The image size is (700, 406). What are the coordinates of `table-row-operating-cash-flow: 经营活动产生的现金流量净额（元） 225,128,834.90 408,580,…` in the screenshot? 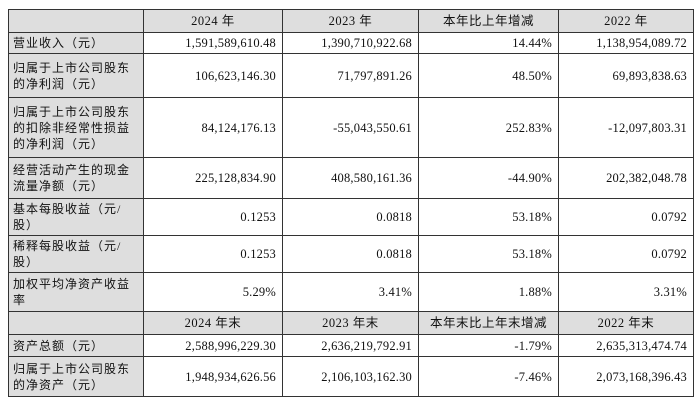 It's located at (351, 178).